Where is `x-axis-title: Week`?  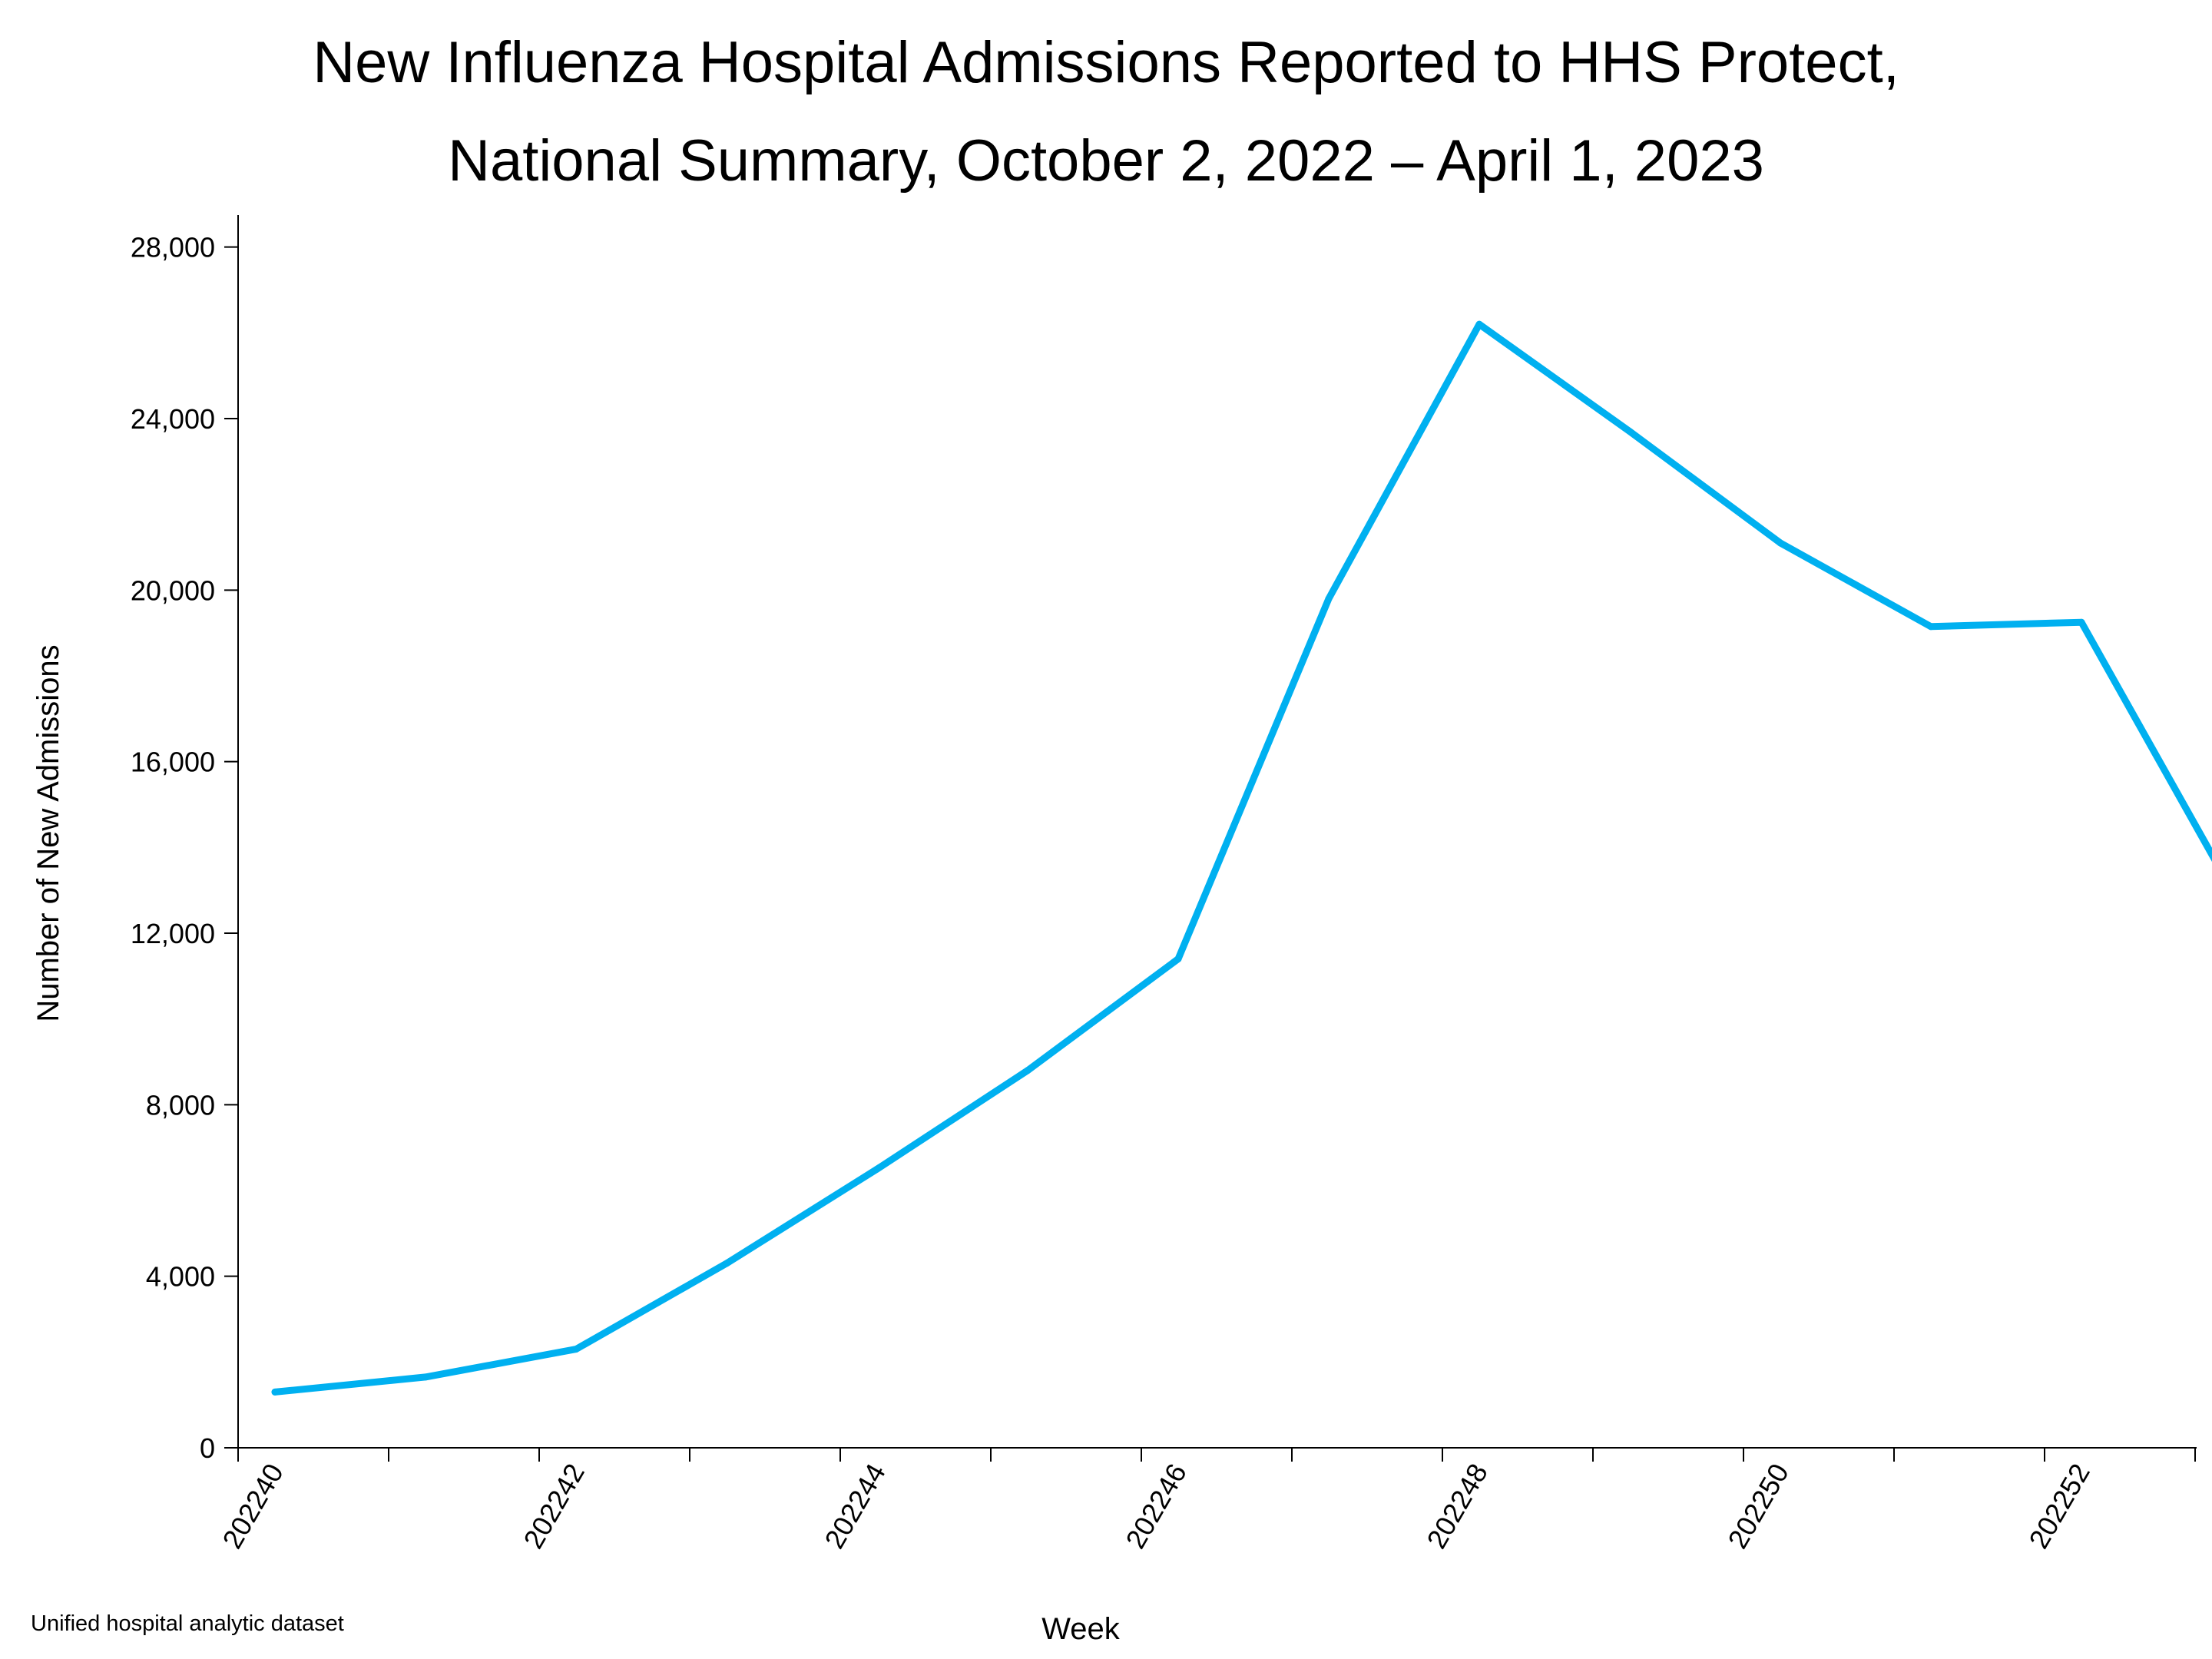
x-axis-title: Week is located at coordinates (1081, 1629).